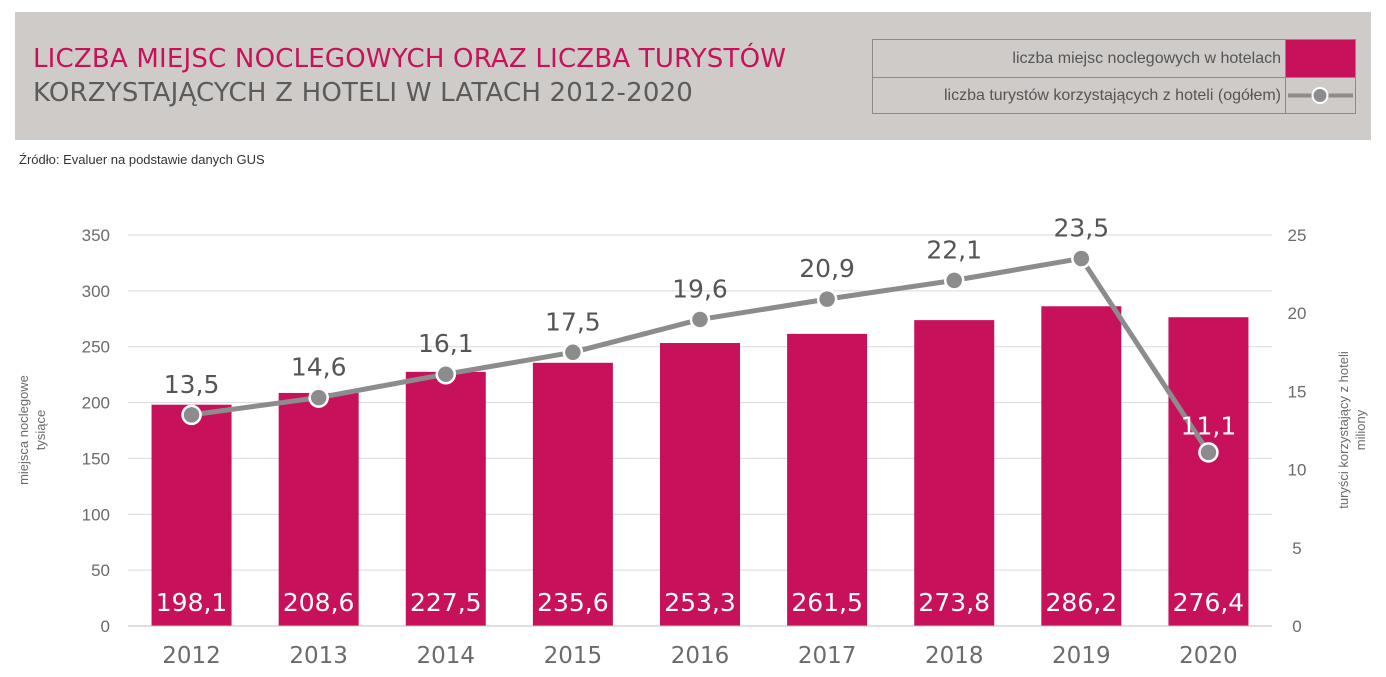 The image size is (1386, 677). Describe the element at coordinates (1297, 470) in the screenshot. I see `y-right-tick-label: 10` at that location.